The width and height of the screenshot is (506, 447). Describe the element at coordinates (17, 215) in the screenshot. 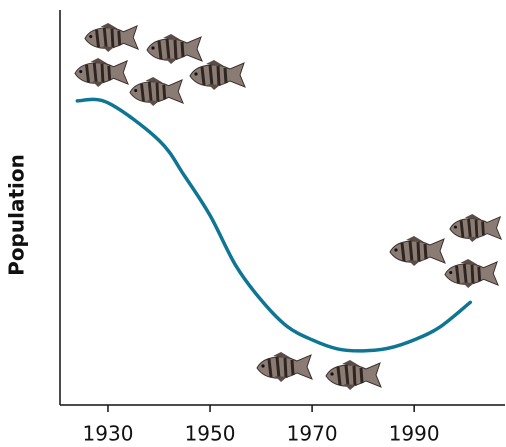

I see `y-axis-title: Population` at that location.